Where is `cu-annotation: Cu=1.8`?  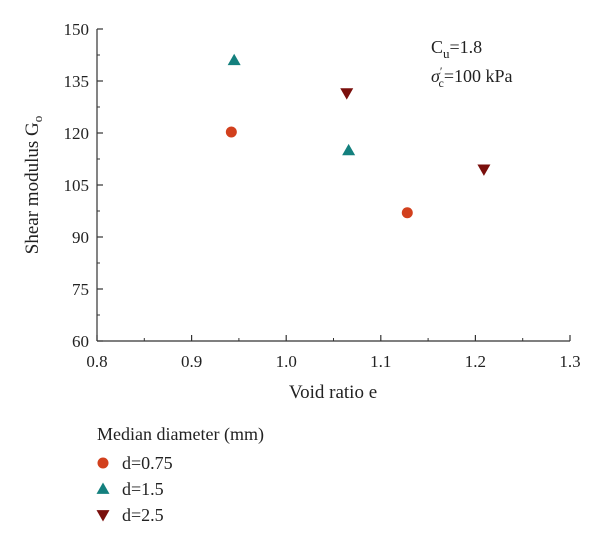
cu-annotation: Cu=1.8 is located at coordinates (456, 49).